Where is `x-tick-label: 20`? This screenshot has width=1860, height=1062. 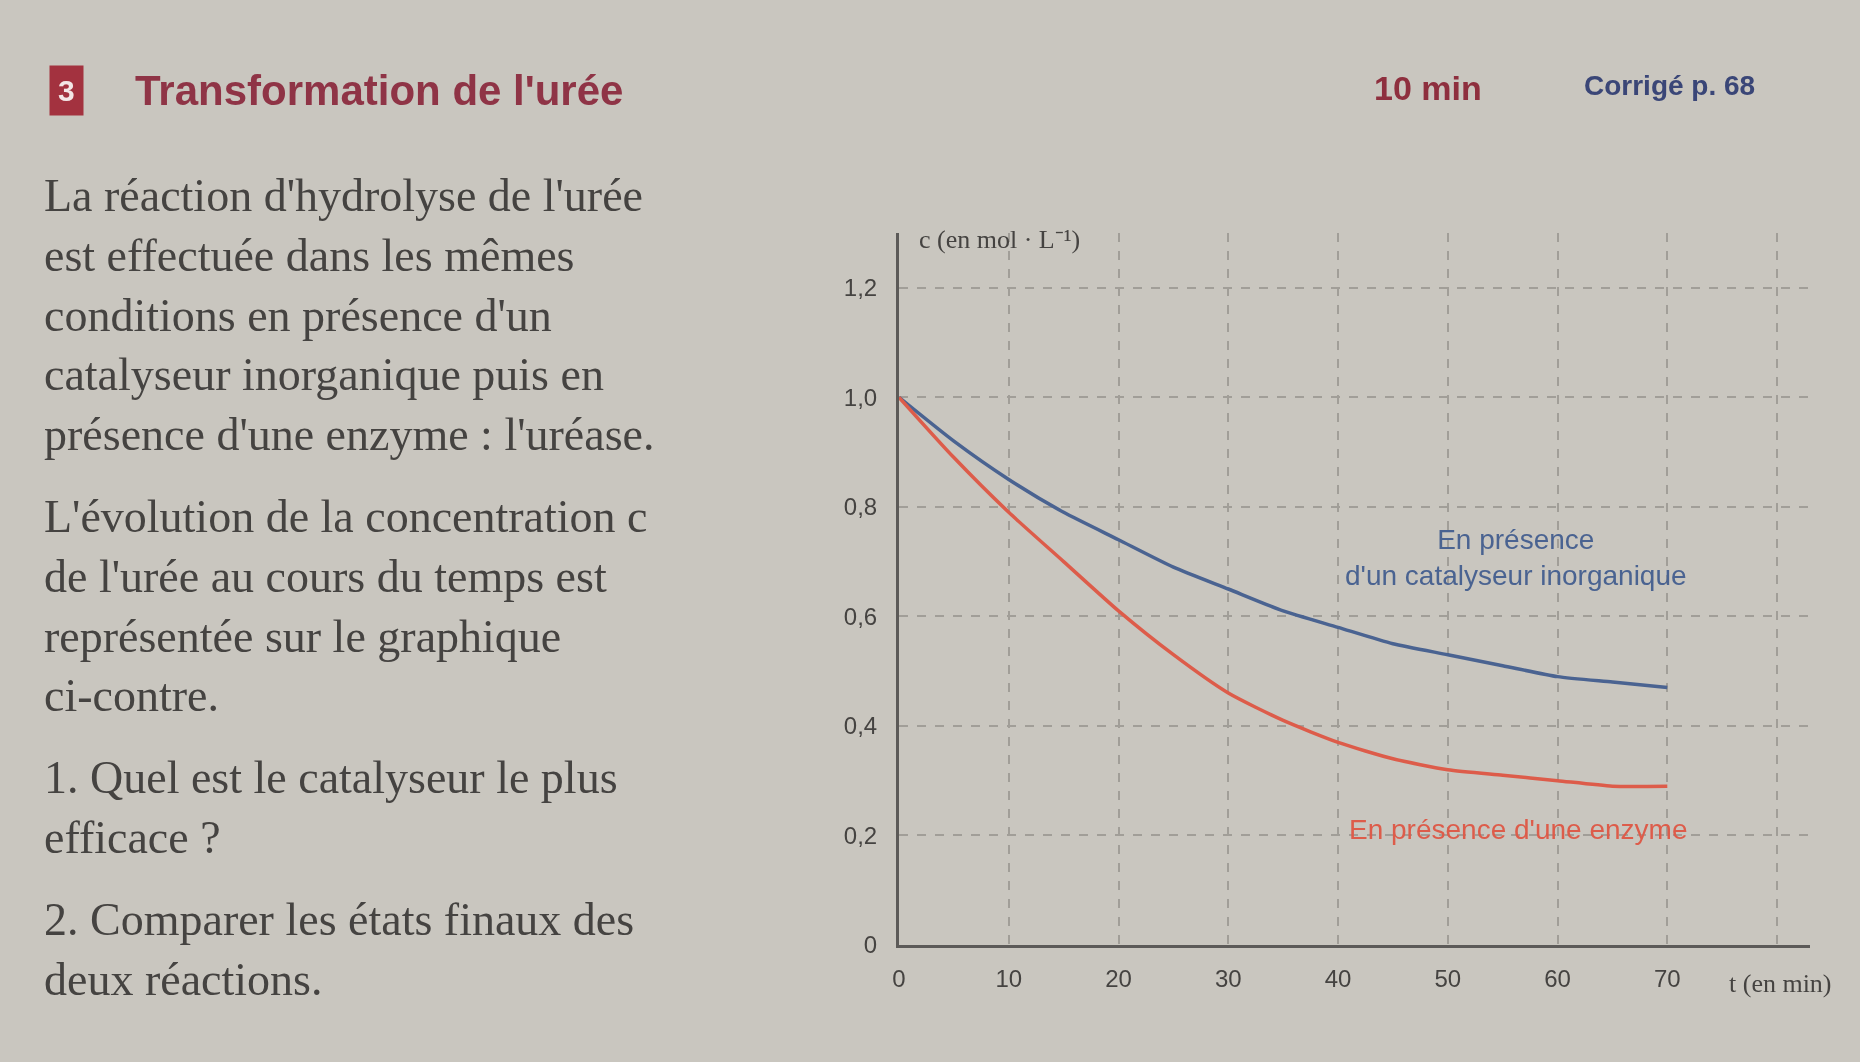 x-tick-label: 20 is located at coordinates (1118, 978).